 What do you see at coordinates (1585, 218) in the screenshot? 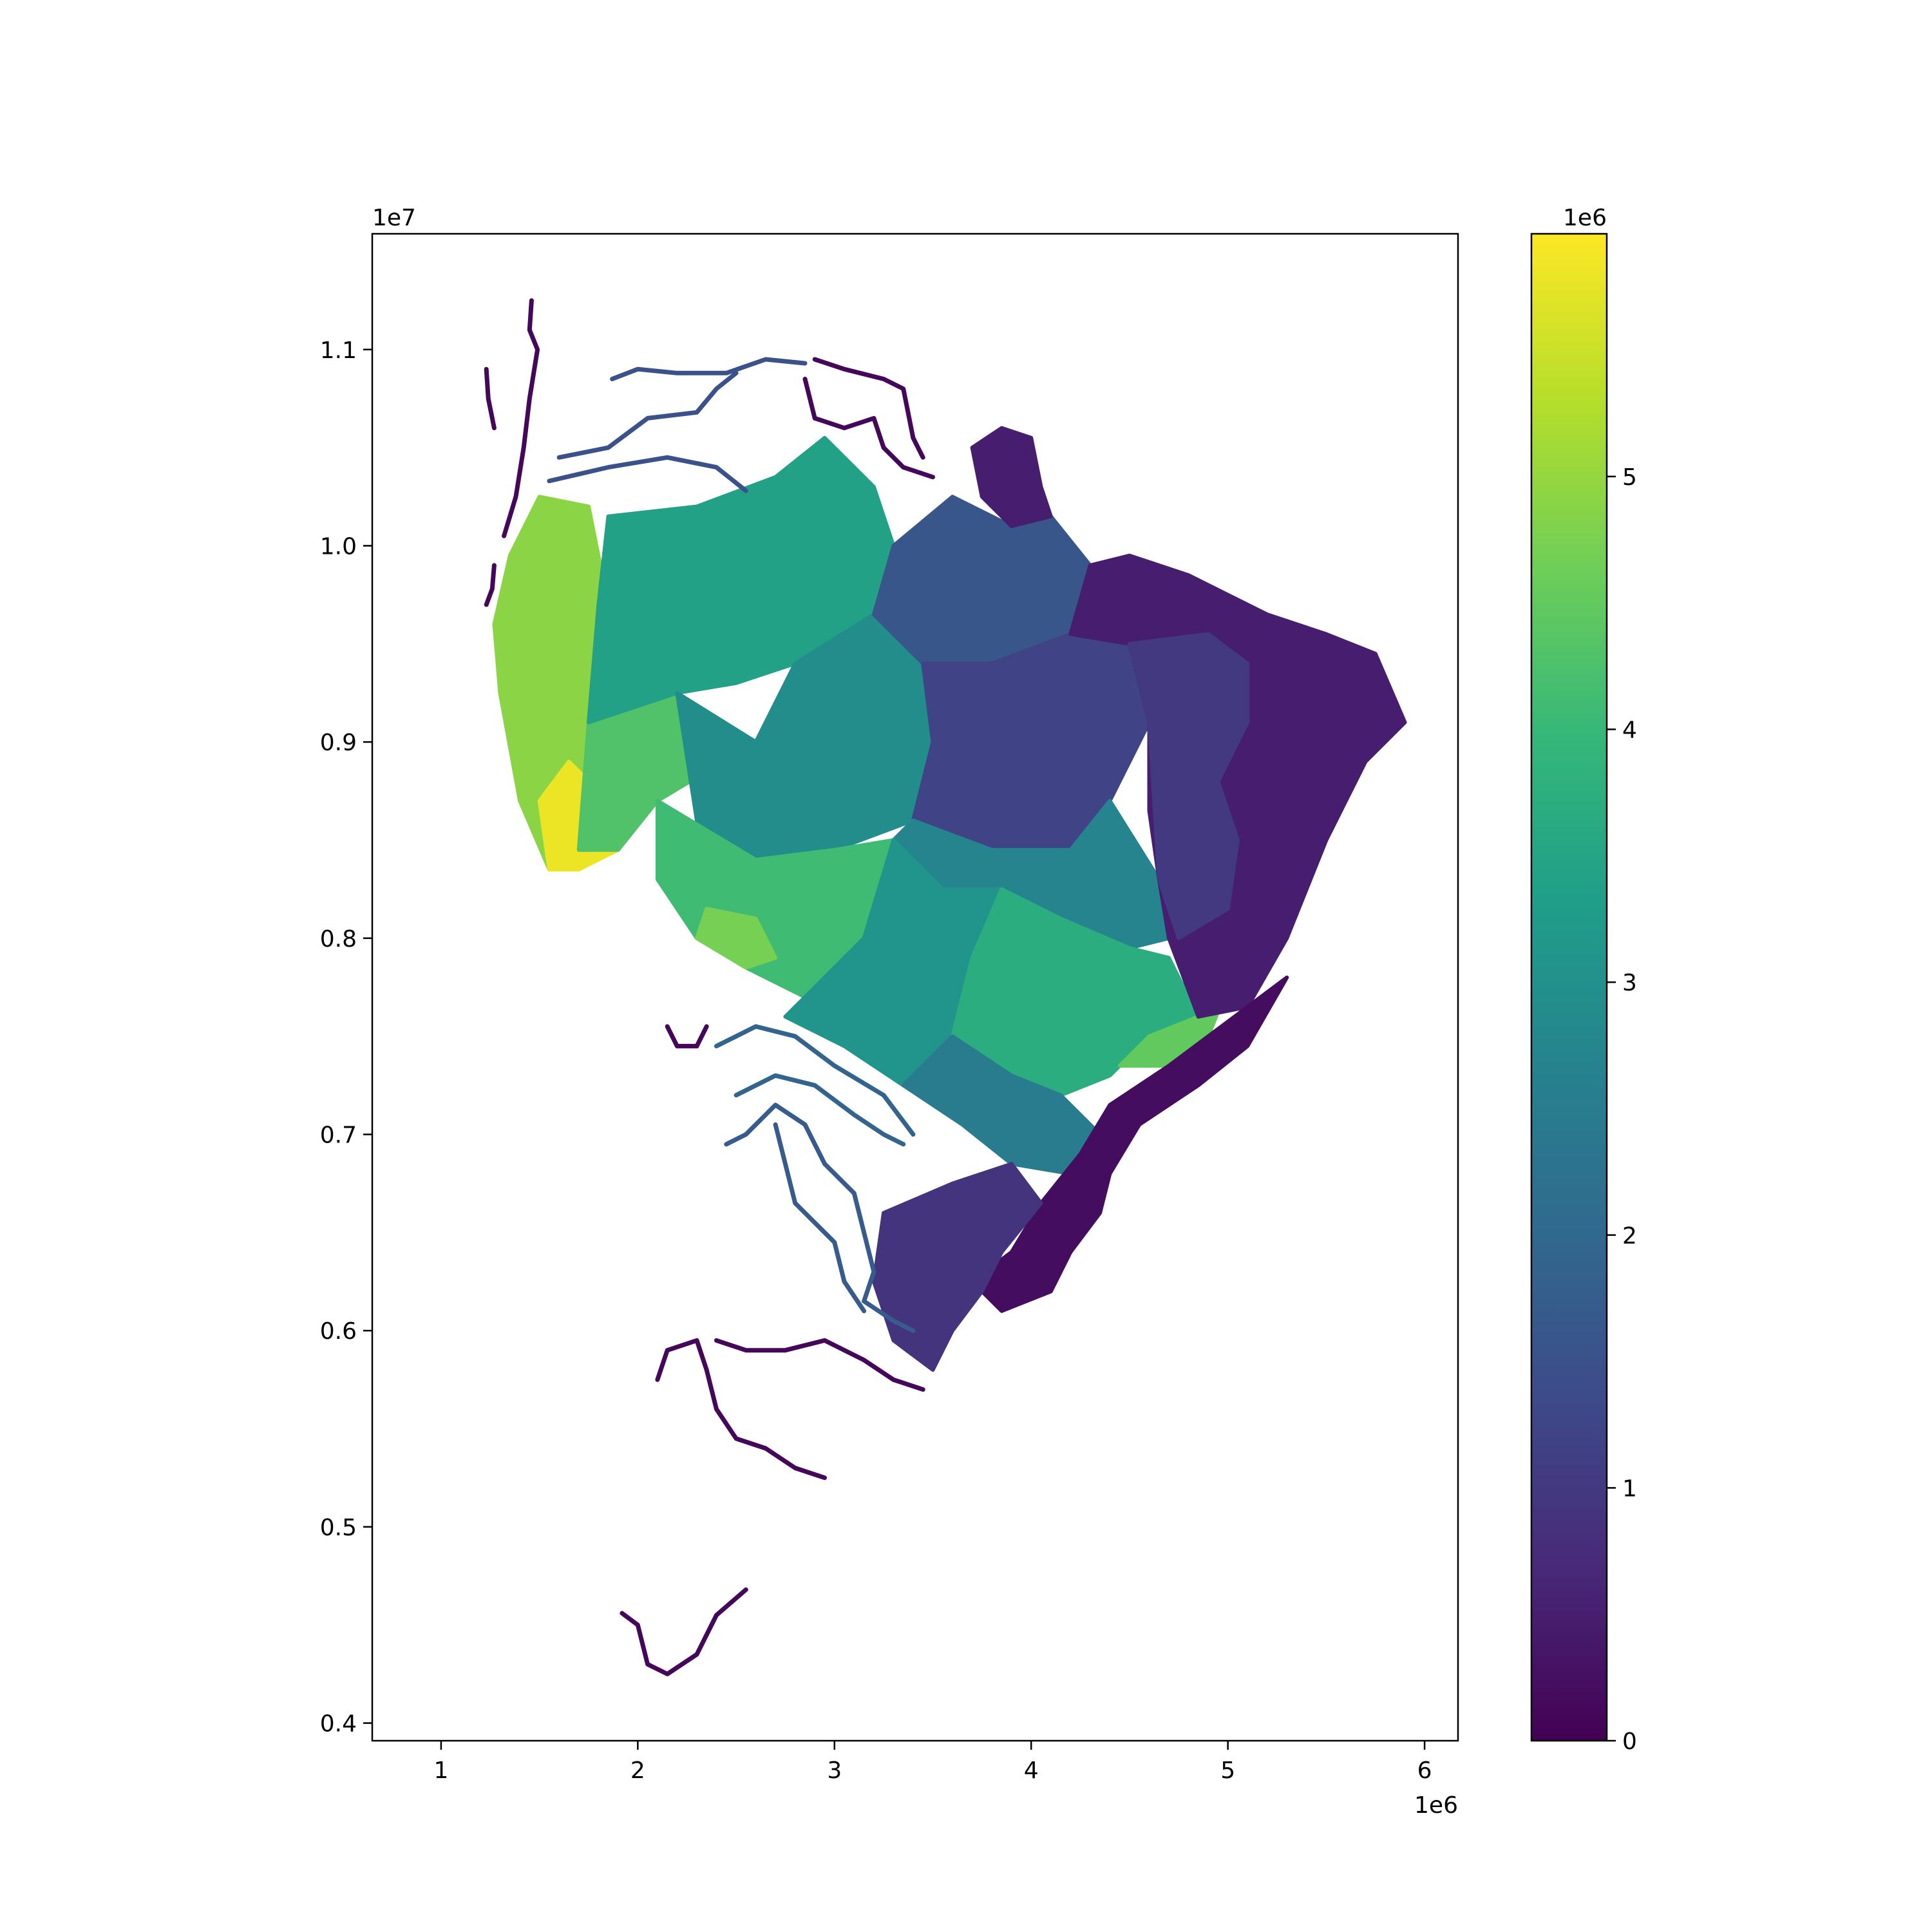
I see `colorbar-offset-text: 1e6` at bounding box center [1585, 218].